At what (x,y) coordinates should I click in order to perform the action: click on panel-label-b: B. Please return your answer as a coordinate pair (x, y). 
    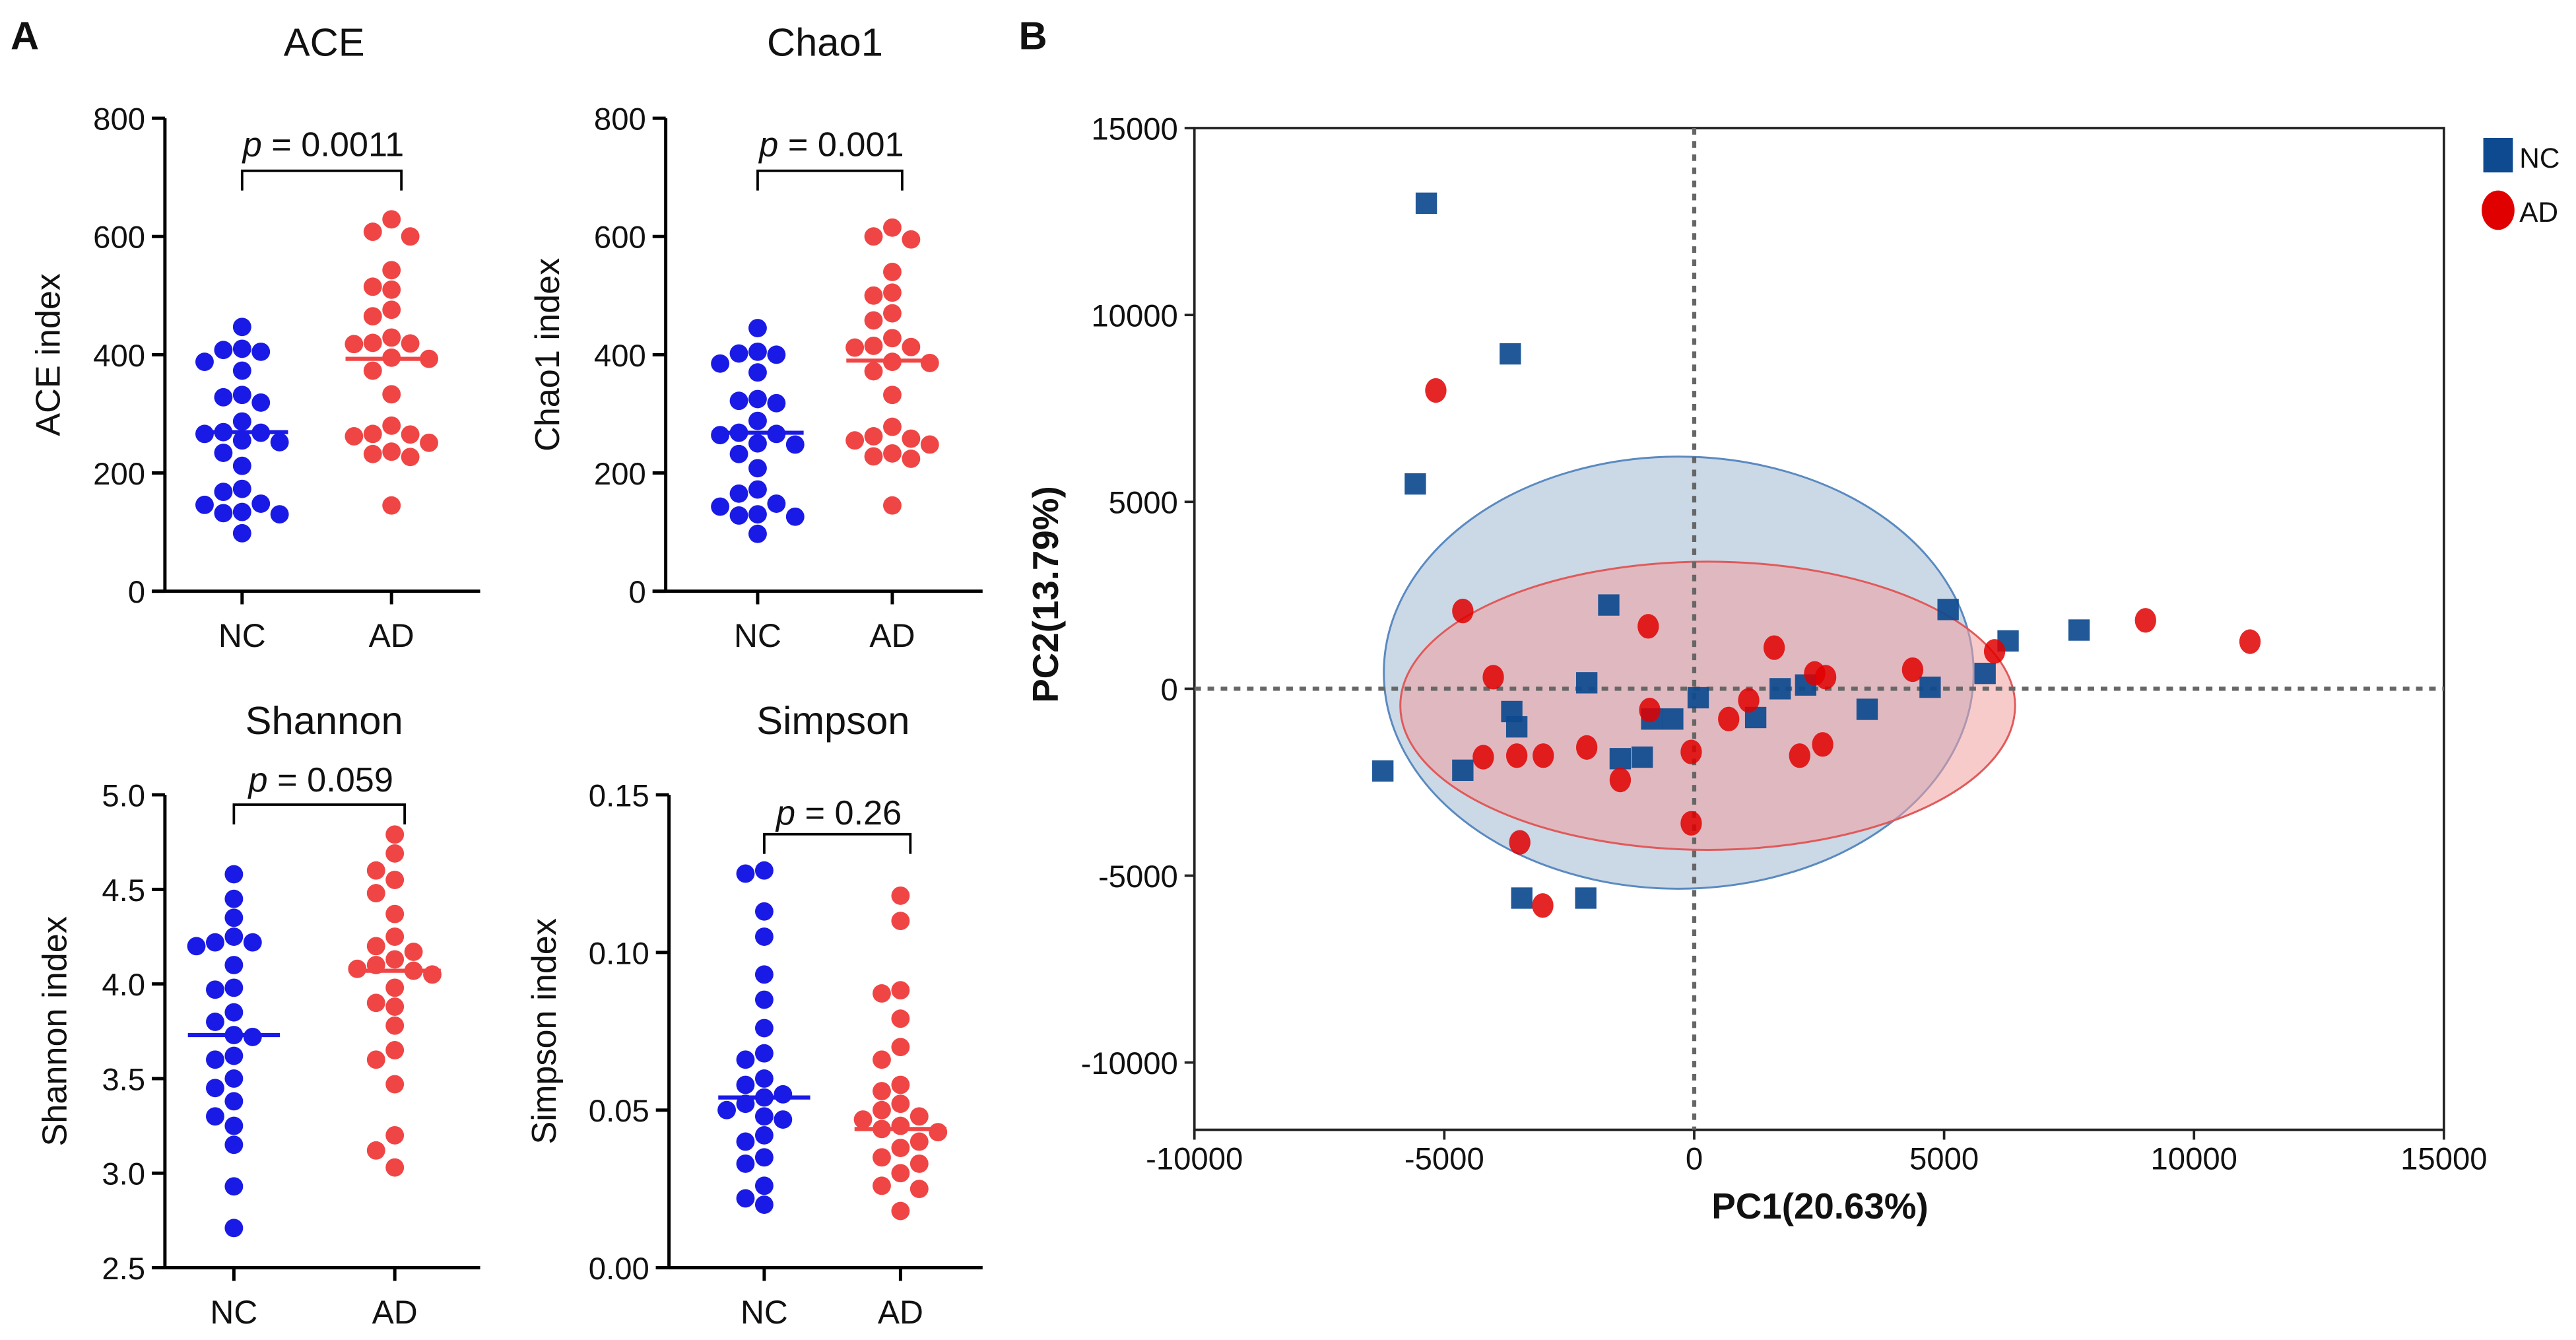
    Looking at the image, I should click on (1033, 36).